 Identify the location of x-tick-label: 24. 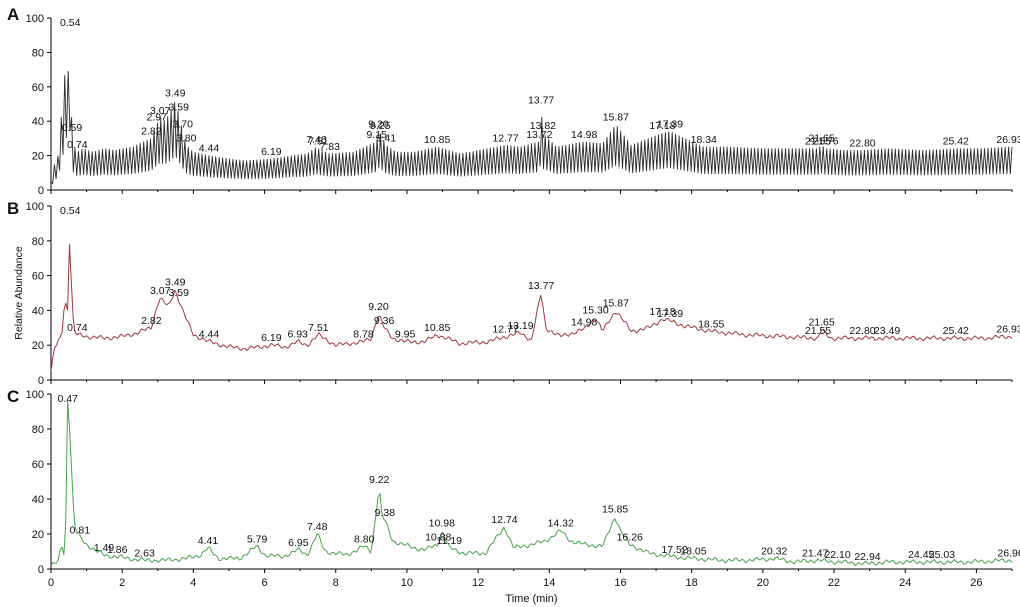
(905, 583).